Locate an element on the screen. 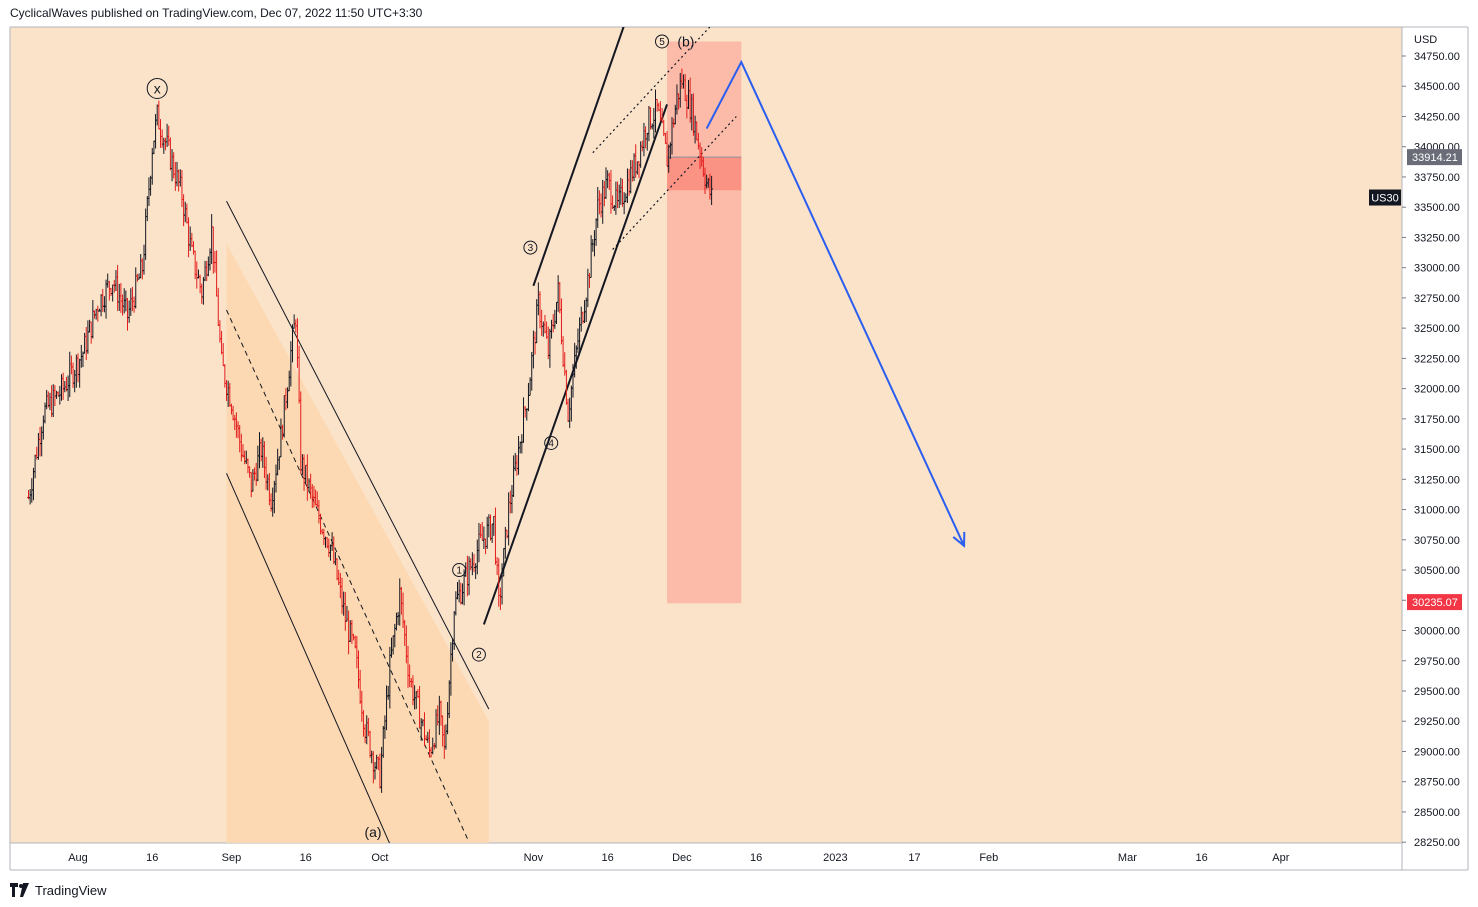 Image resolution: width=1478 pixels, height=907 pixels. price-tick-label: 29750.00 is located at coordinates (1437, 662).